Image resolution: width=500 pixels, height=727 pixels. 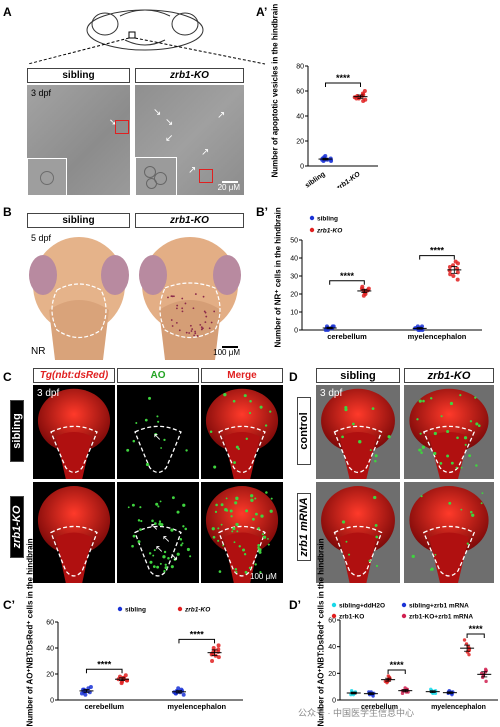 What do you see at coordinates (78, 220) in the screenshot?
I see `panel-b-header-sibling: sibling` at bounding box center [78, 220].